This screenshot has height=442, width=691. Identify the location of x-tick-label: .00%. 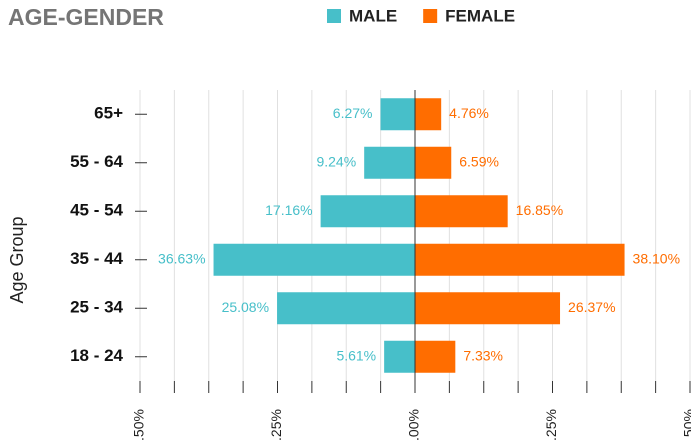
(414, 425).